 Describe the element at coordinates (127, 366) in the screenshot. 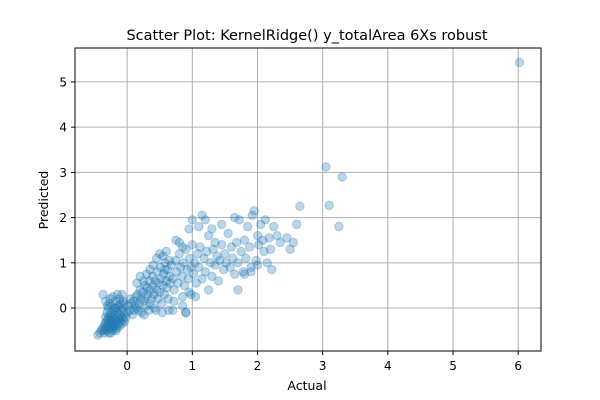

I see `x-tick-label: 0` at that location.